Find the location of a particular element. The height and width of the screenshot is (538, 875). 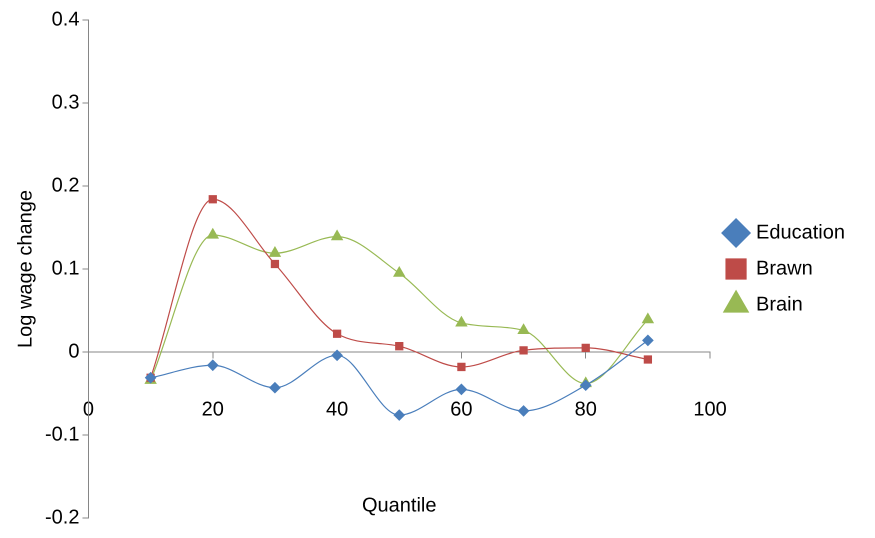

y-tick-label: -0.2 is located at coordinates (62, 517).